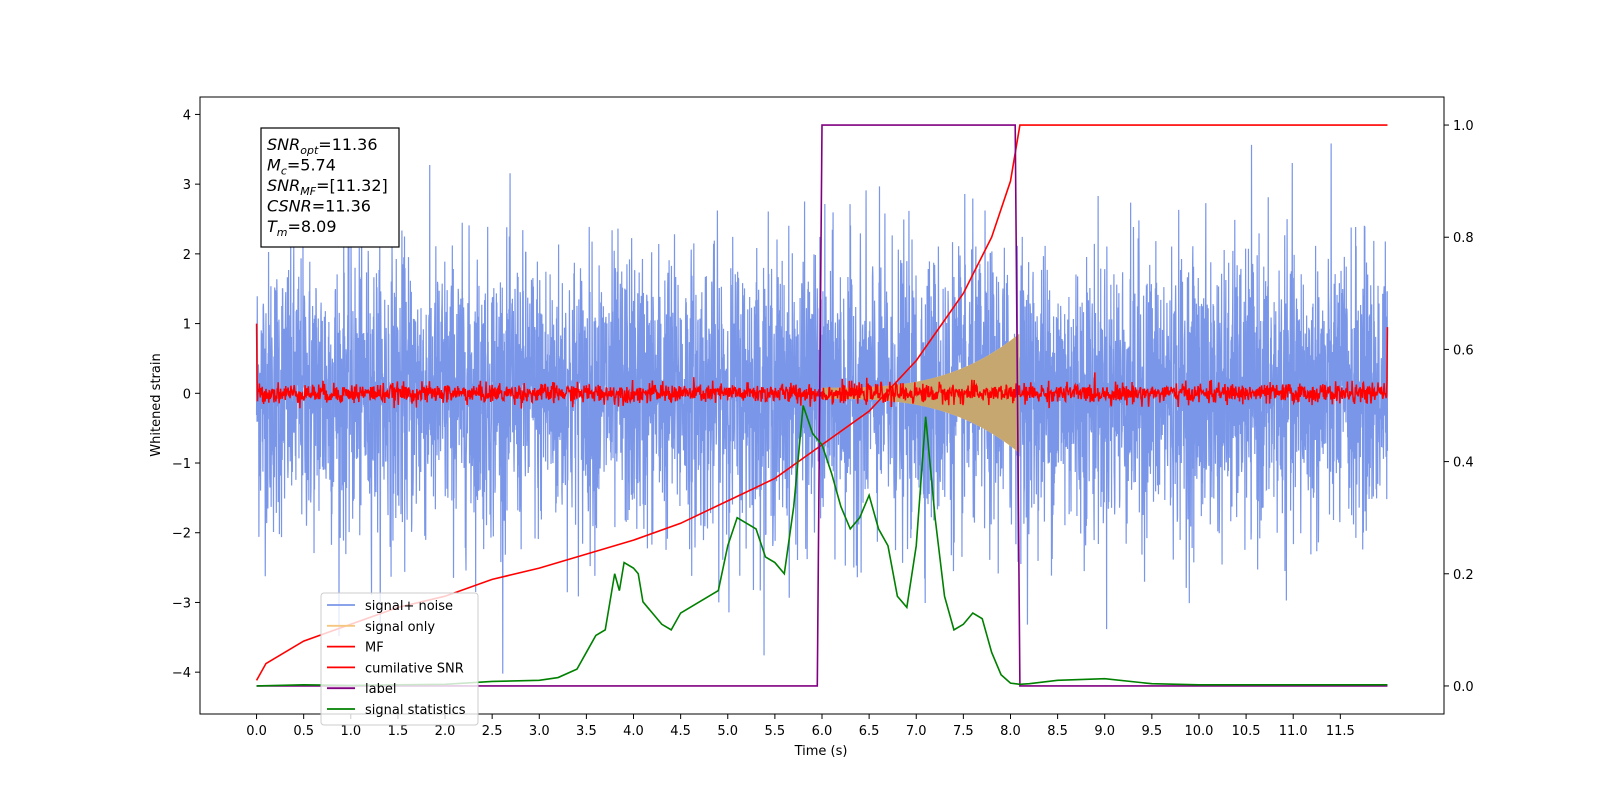 The image size is (1600, 800). Describe the element at coordinates (398, 731) in the screenshot. I see `x-tick-label: 1.5` at that location.